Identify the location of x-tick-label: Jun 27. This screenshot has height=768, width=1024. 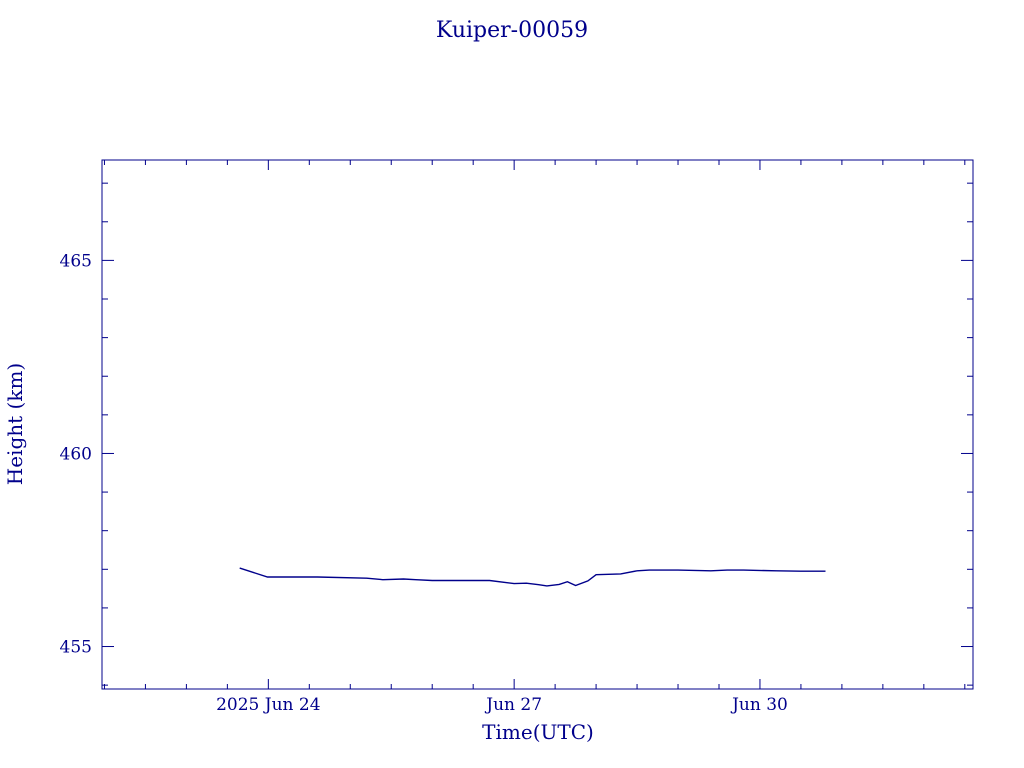
(513, 705).